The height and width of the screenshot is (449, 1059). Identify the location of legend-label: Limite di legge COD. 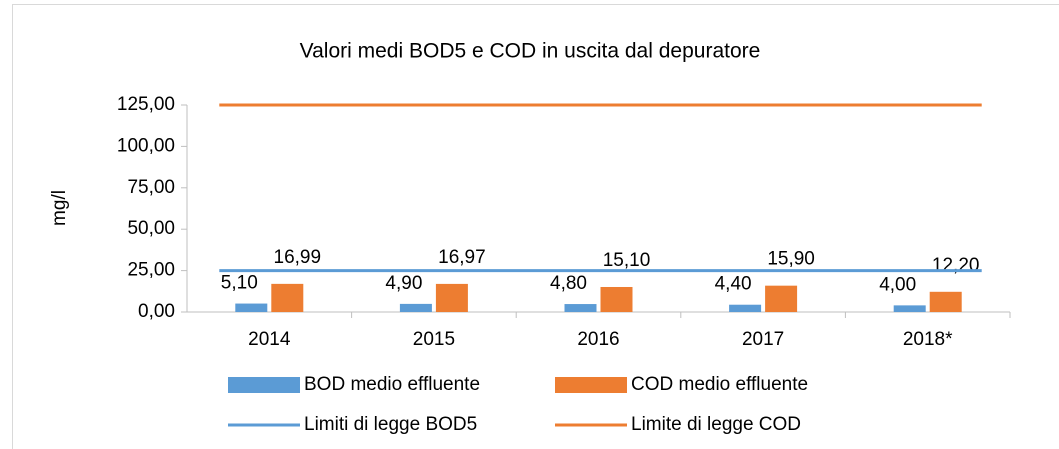
(716, 424).